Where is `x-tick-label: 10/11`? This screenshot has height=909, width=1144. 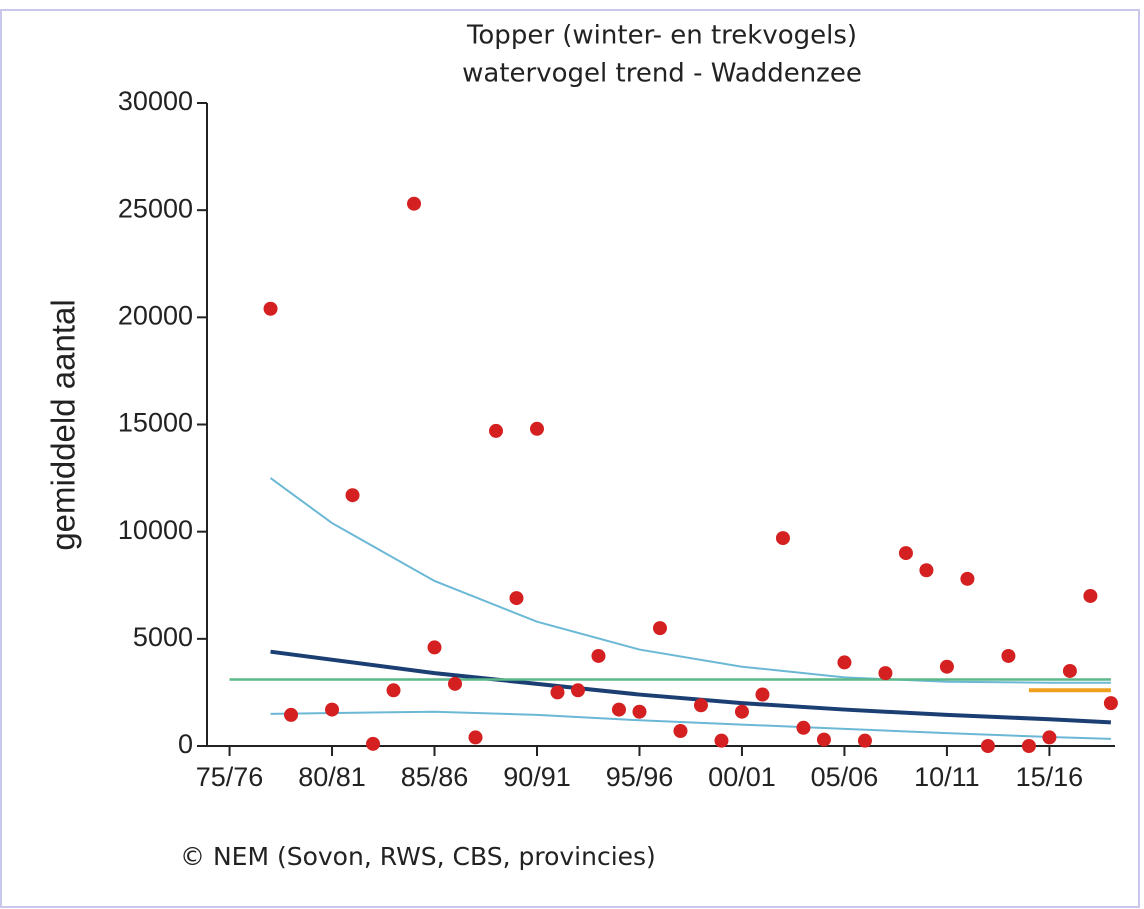 x-tick-label: 10/11 is located at coordinates (947, 777).